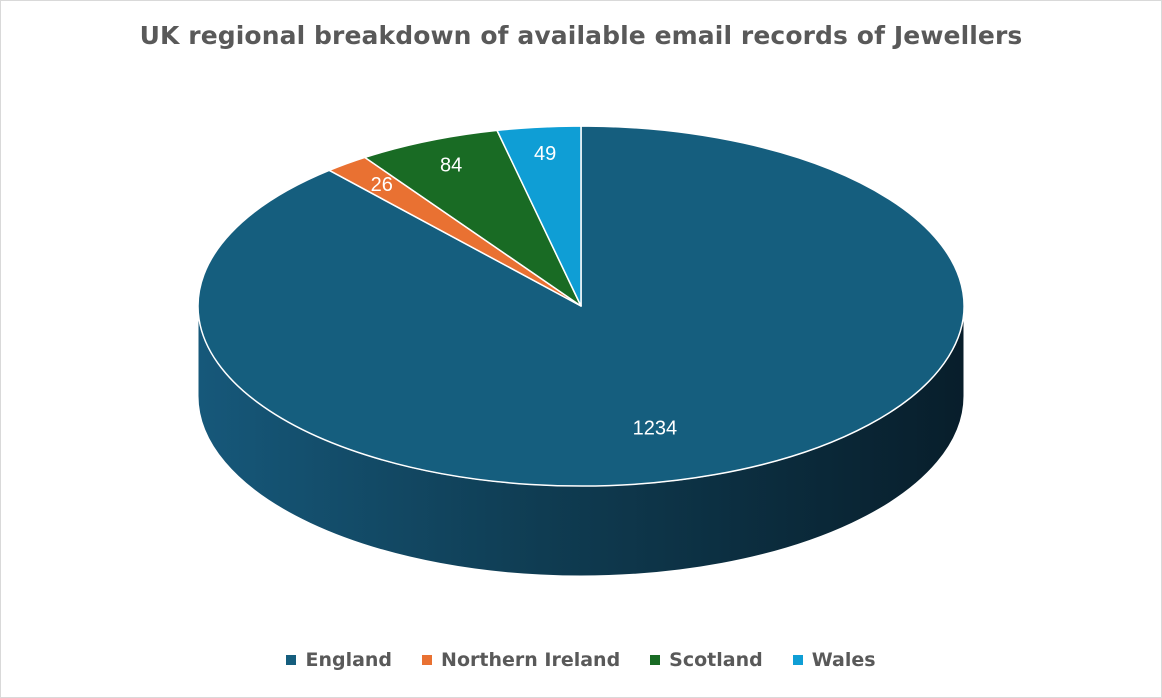  I want to click on legend-swatch-scotland, so click(655, 660).